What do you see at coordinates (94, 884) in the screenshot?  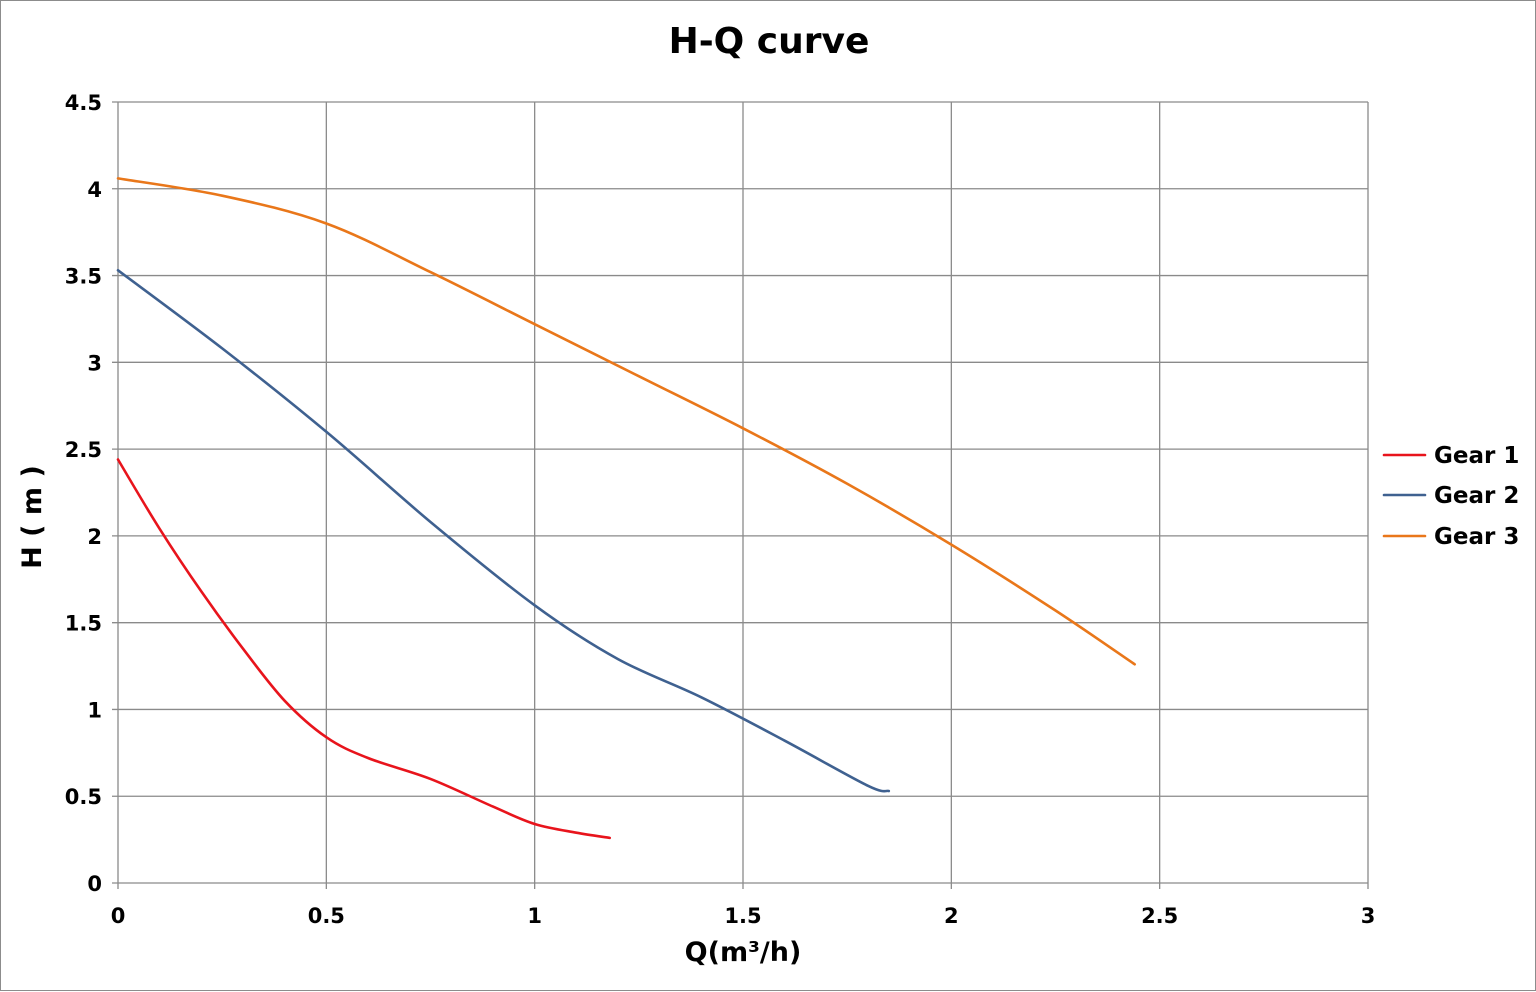 I see `y-tick-label: 0` at bounding box center [94, 884].